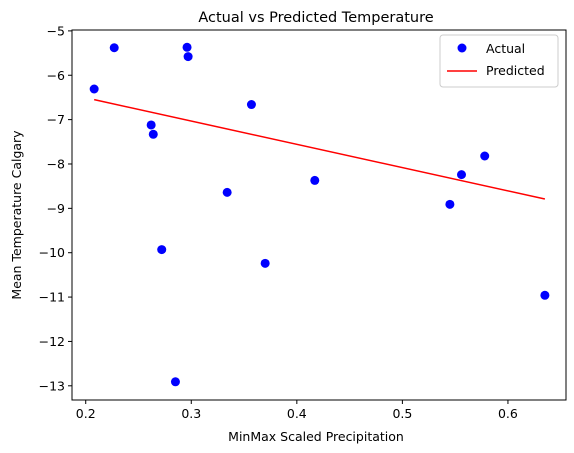 The height and width of the screenshot is (453, 574). I want to click on y-tick-label-5: −9, so click(56, 208).